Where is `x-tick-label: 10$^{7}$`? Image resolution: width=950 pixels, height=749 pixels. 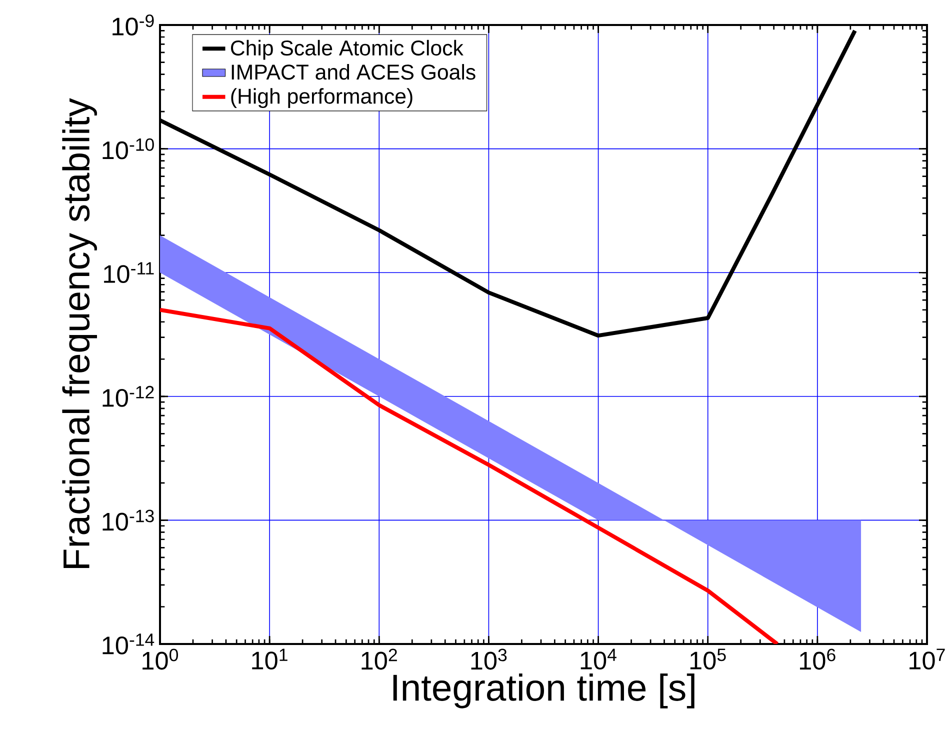
x-tick-label: 10$^{7}$ is located at coordinates (927, 659).